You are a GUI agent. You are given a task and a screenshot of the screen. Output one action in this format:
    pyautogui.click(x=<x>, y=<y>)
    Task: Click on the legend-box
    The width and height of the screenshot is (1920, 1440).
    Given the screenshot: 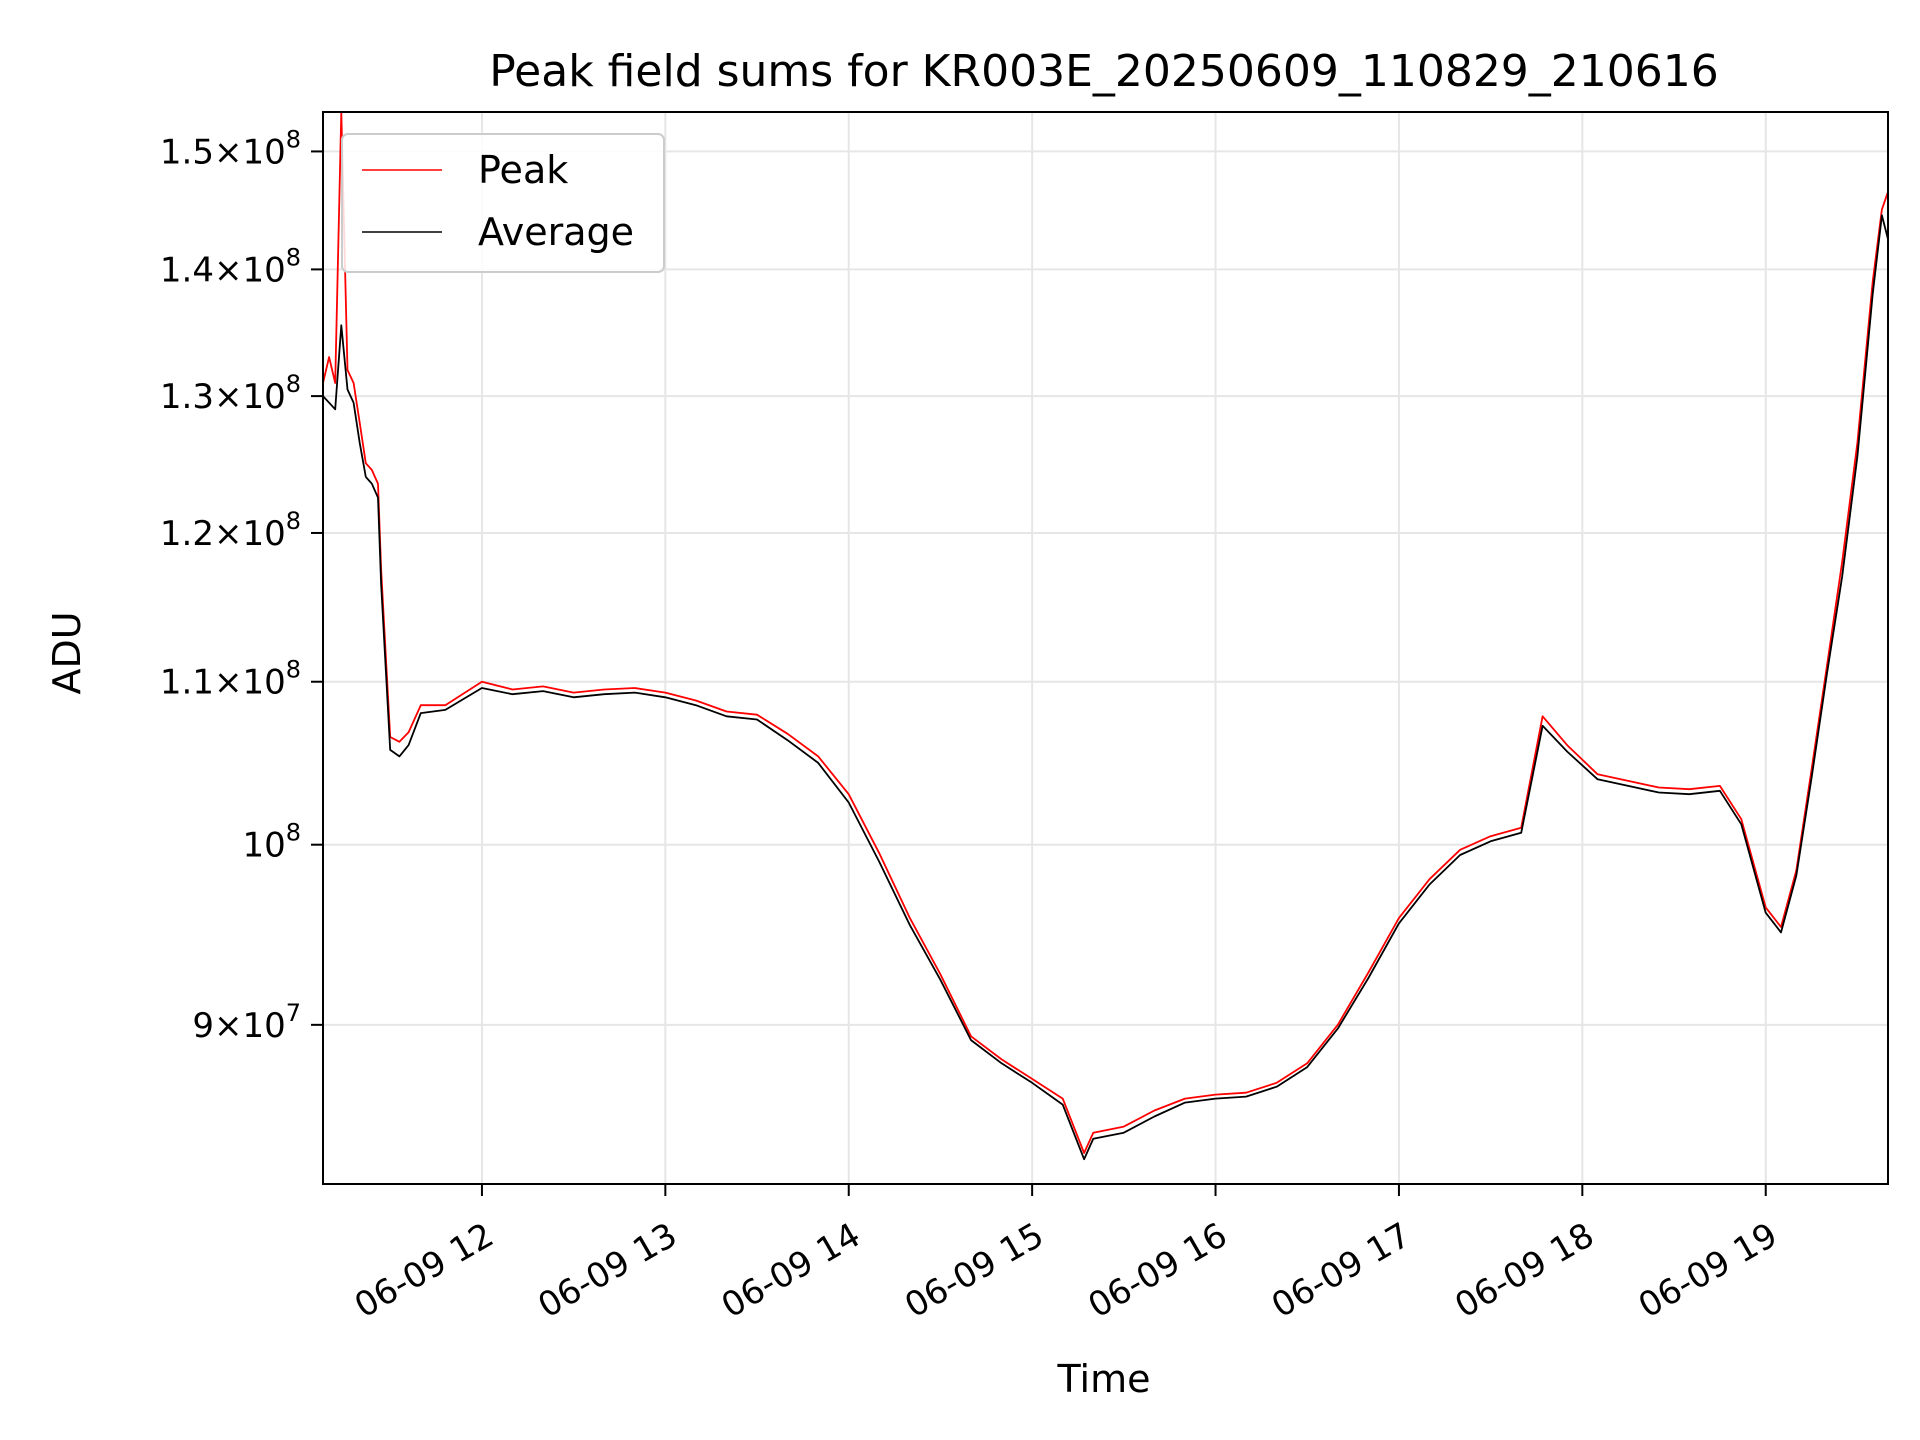 What is the action you would take?
    pyautogui.click(x=503, y=203)
    